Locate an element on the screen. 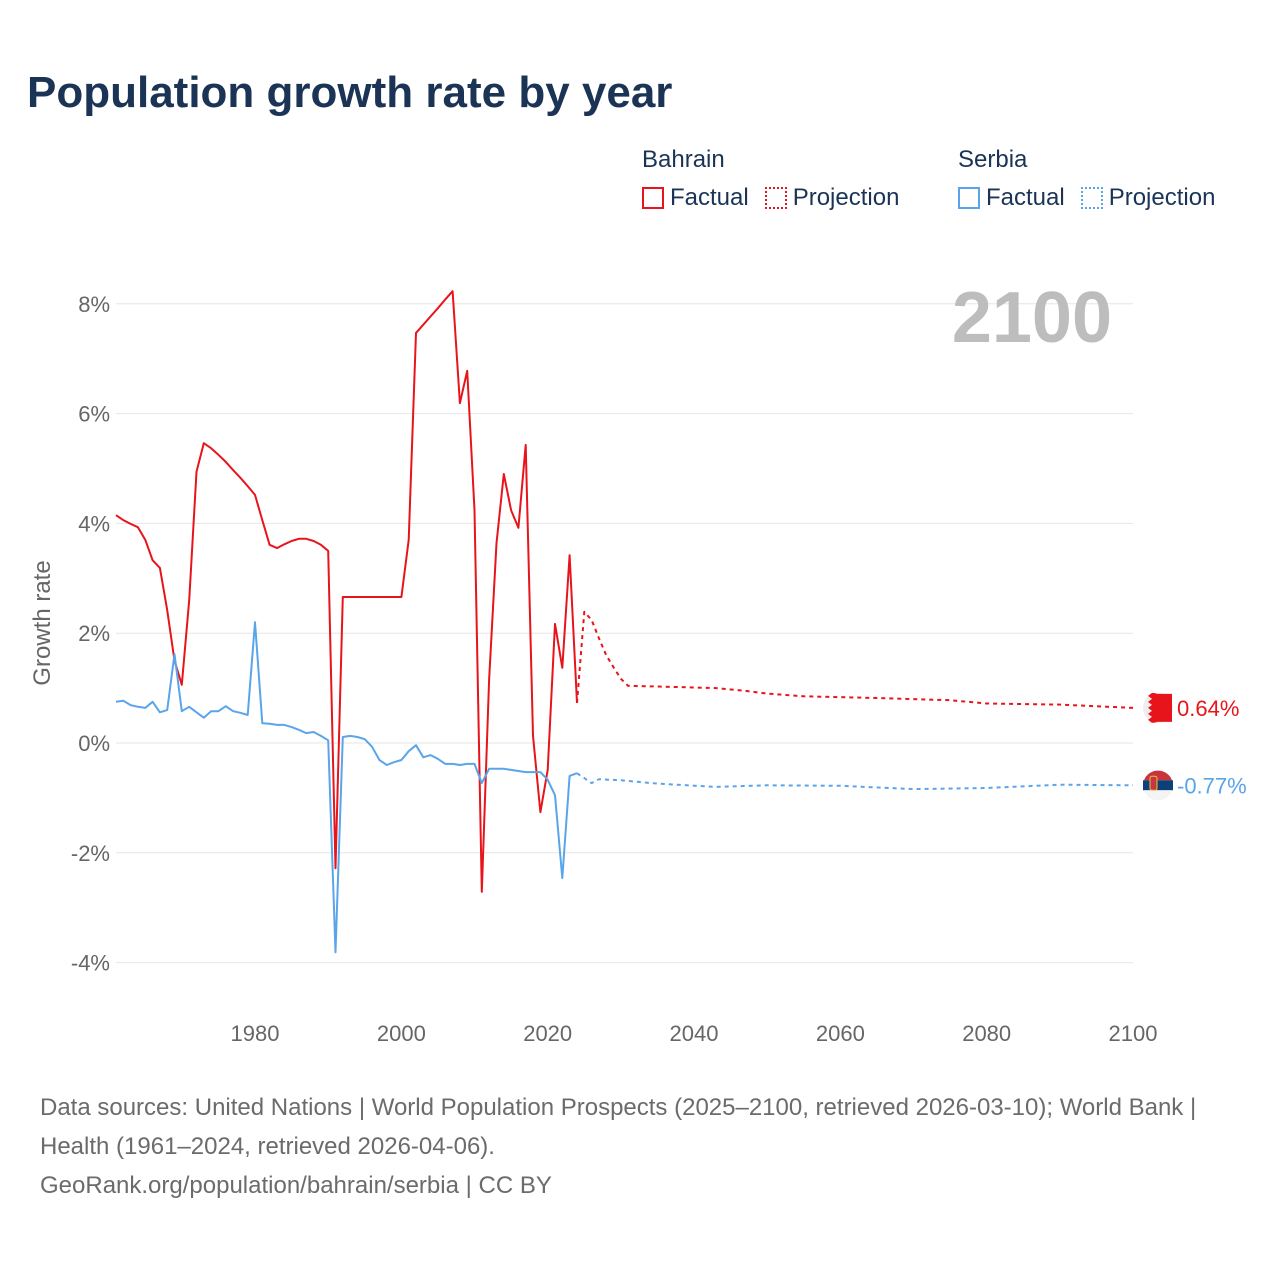 Image resolution: width=1280 pixels, height=1280 pixels. x-tick-label: 2020 is located at coordinates (547, 1033).